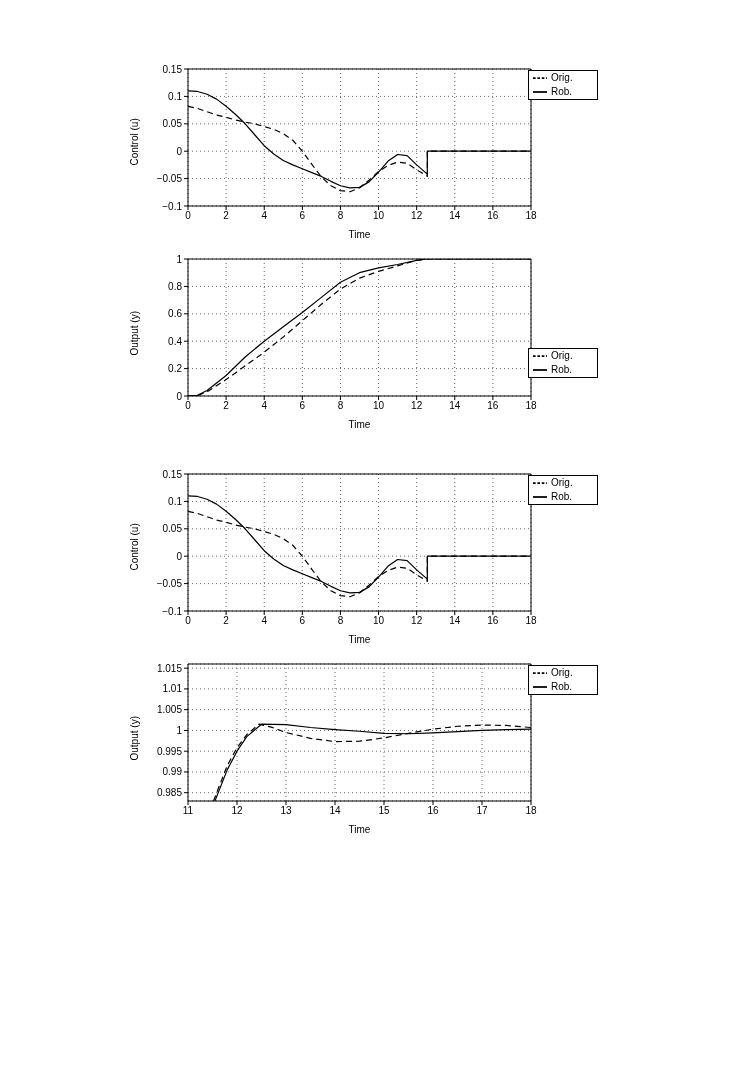  Describe the element at coordinates (169, 710) in the screenshot. I see `y-tick-label: 1.005` at that location.